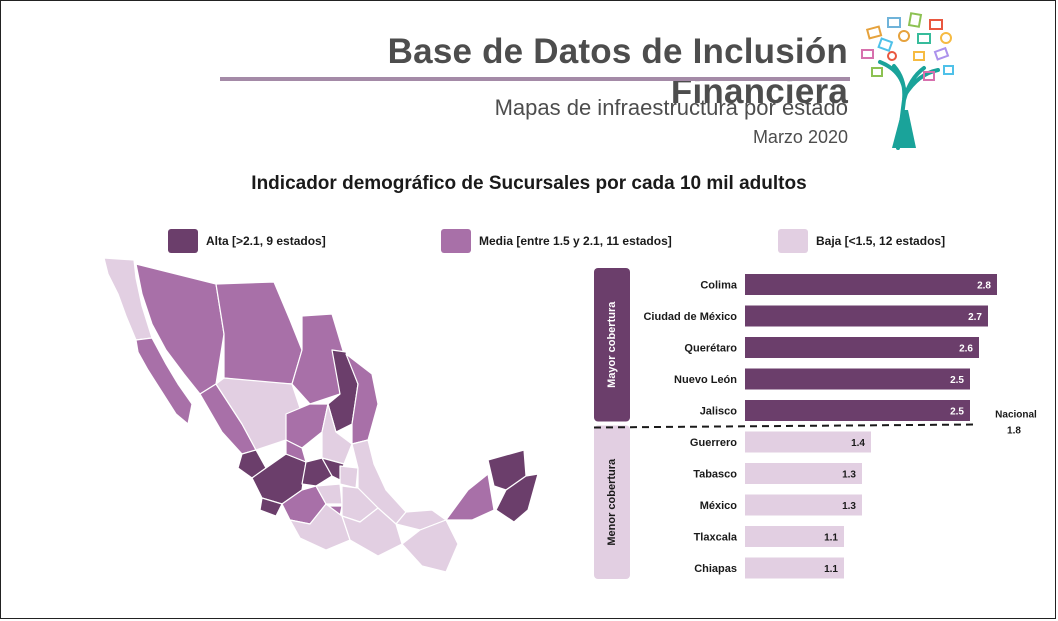  What do you see at coordinates (975, 317) in the screenshot?
I see `value-label-ciudad-de-m-xico: 2.7` at bounding box center [975, 317].